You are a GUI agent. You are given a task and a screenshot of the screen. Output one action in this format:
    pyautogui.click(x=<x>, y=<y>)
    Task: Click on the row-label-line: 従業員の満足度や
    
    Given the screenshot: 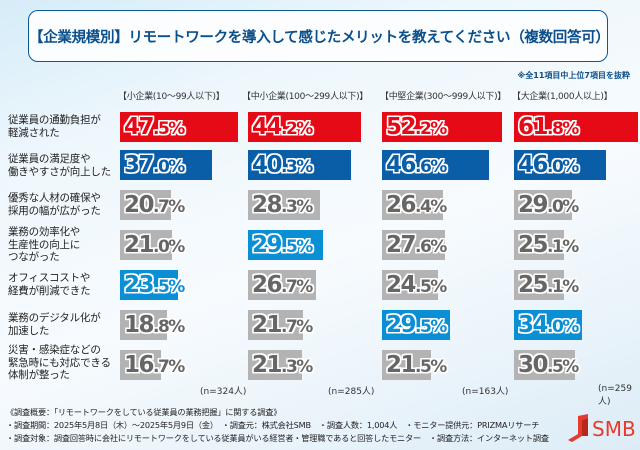 What is the action you would take?
    pyautogui.click(x=49, y=159)
    